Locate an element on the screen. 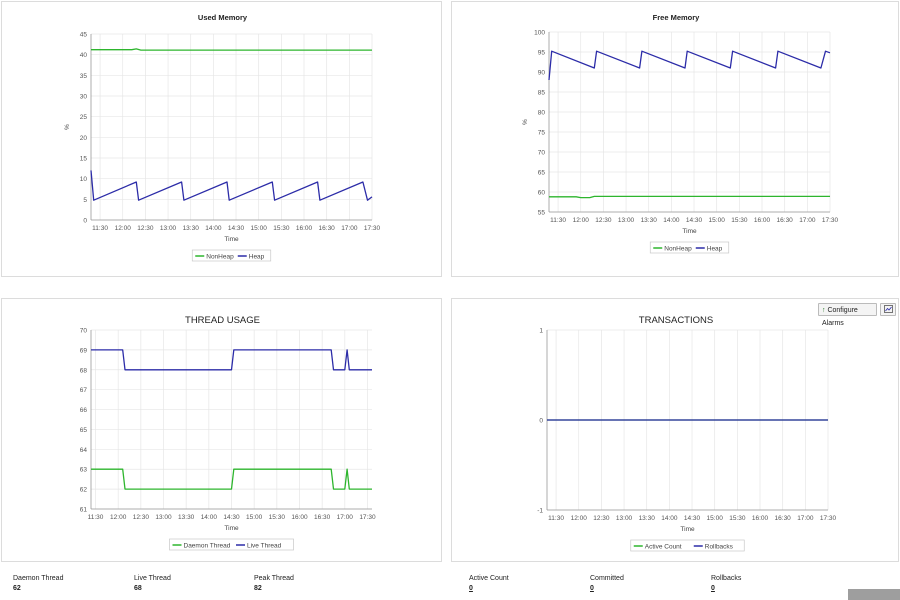  y-tick-label: 75 is located at coordinates (542, 133).